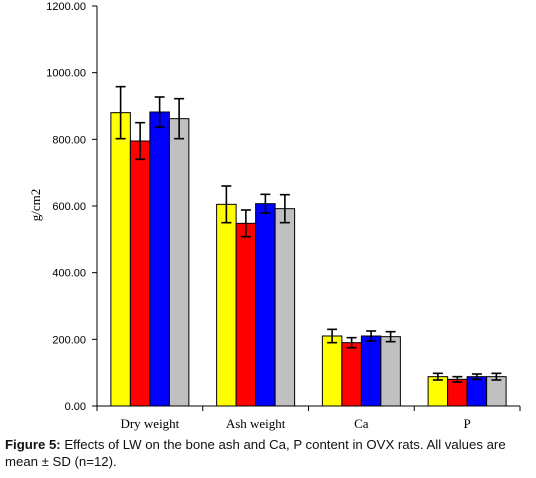 This screenshot has width=536, height=478. I want to click on y-axis-title: g/cm2, so click(35, 205).